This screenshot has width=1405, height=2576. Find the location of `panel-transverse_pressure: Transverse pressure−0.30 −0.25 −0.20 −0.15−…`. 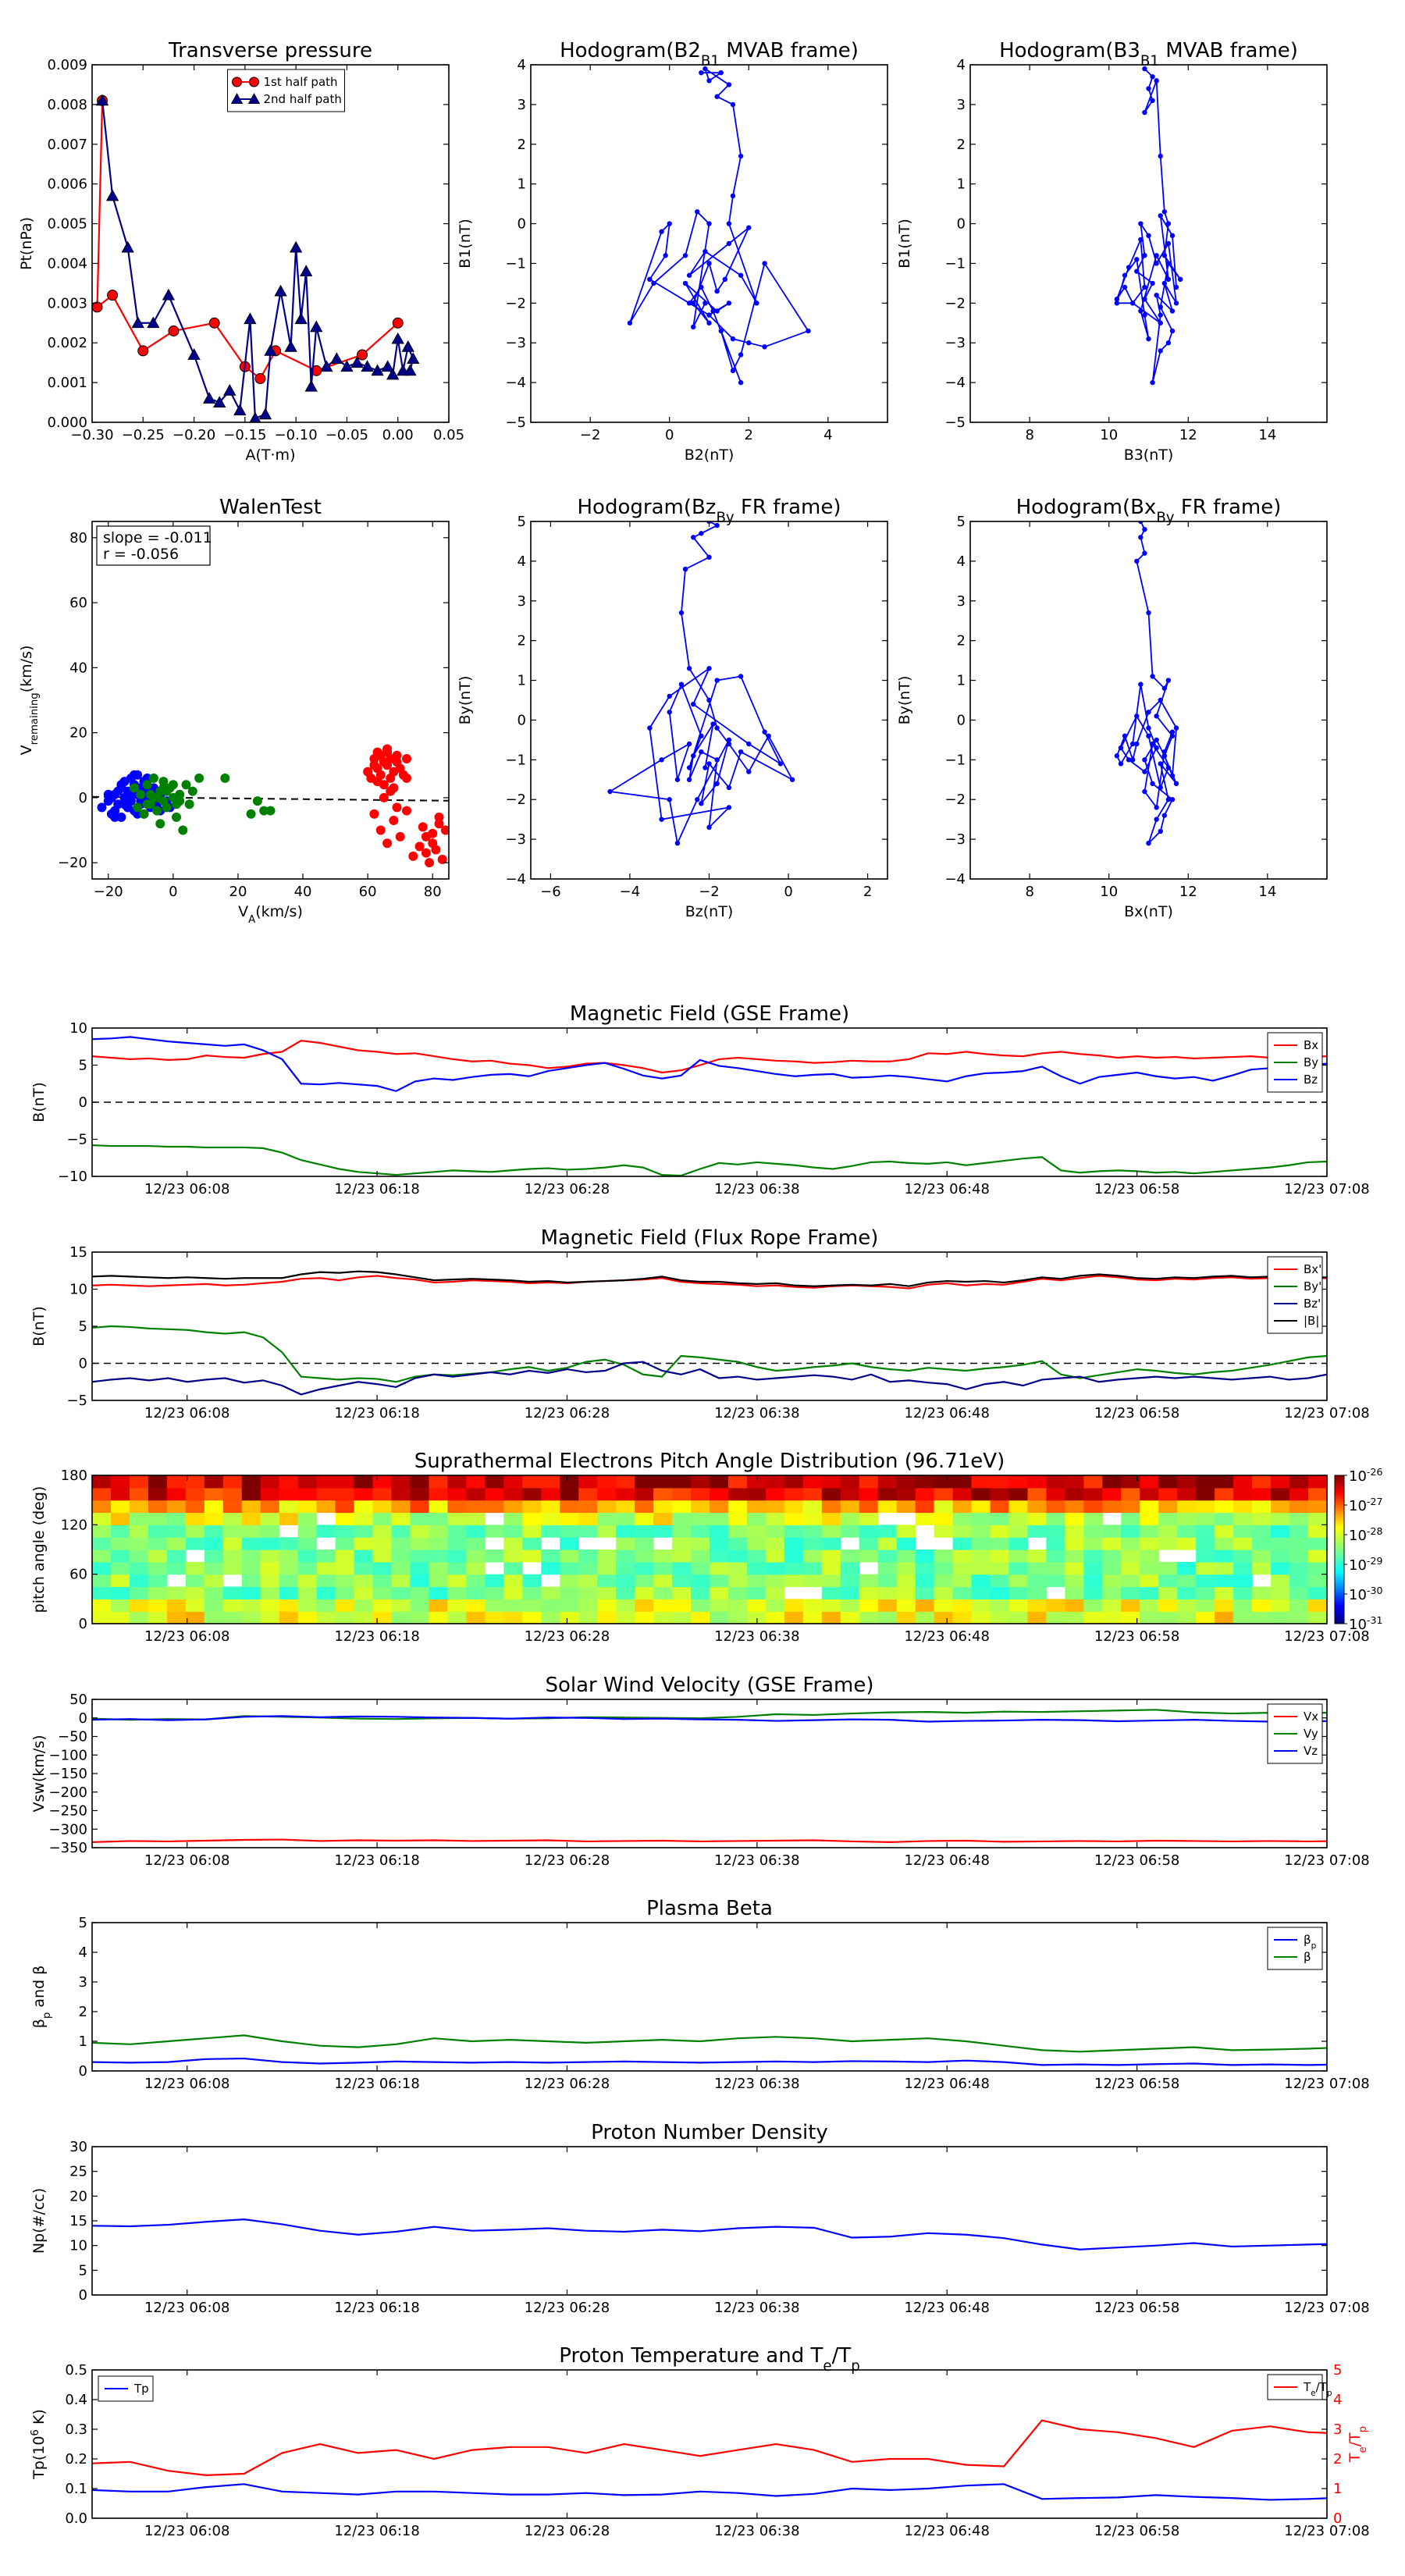

panel-transverse_pressure: Transverse pressure−0.30 −0.25 −0.20 −0.15−… is located at coordinates (241, 251).